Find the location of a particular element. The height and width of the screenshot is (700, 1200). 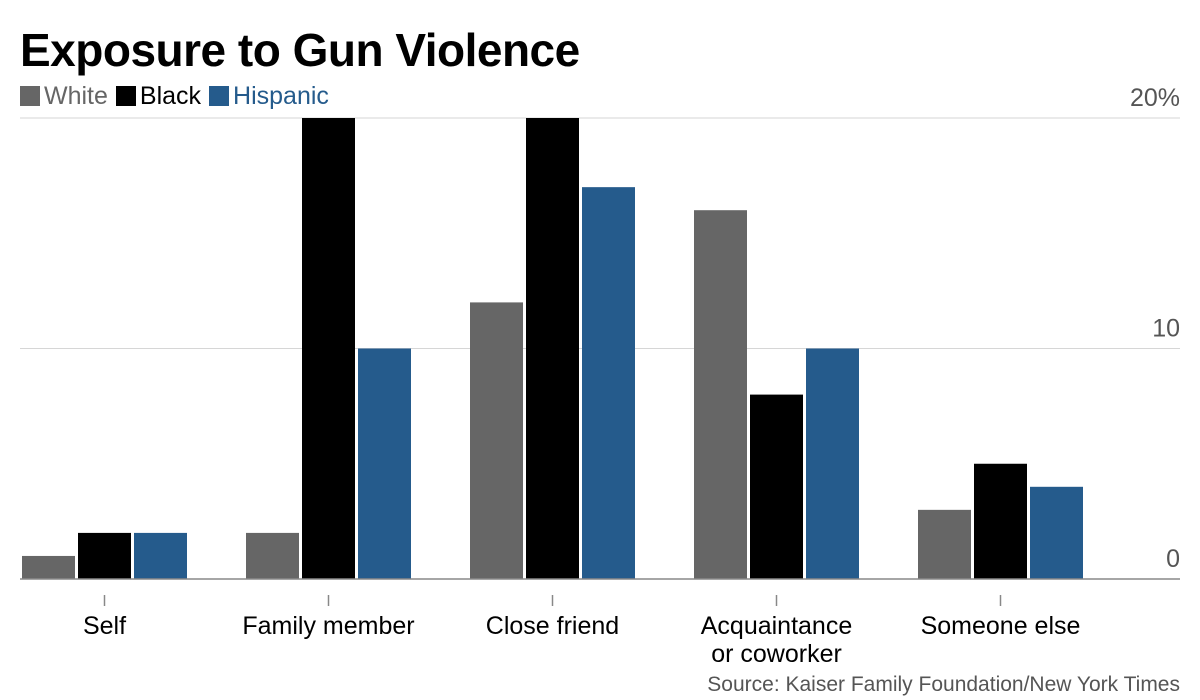

legend-label-white: White is located at coordinates (76, 96).